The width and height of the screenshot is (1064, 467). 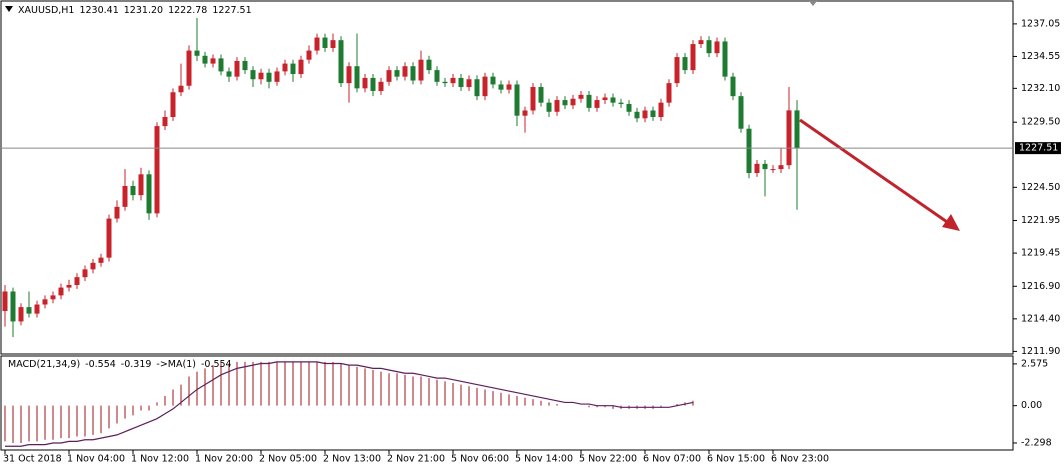 I want to click on x-tick-label: 2 Nov 21:00, so click(x=416, y=459).